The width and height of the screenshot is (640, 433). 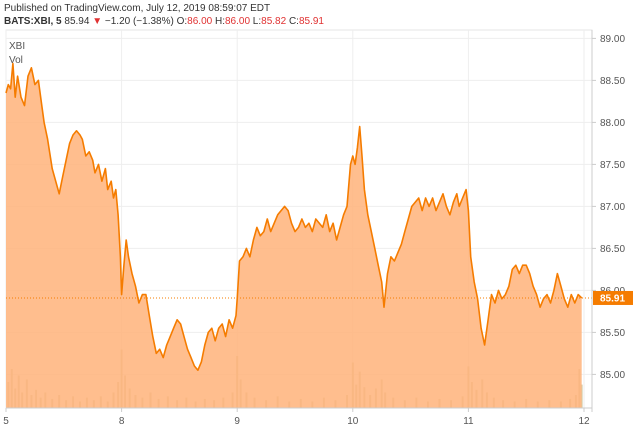 What do you see at coordinates (311, 21) in the screenshot?
I see `close-value: 85.91` at bounding box center [311, 21].